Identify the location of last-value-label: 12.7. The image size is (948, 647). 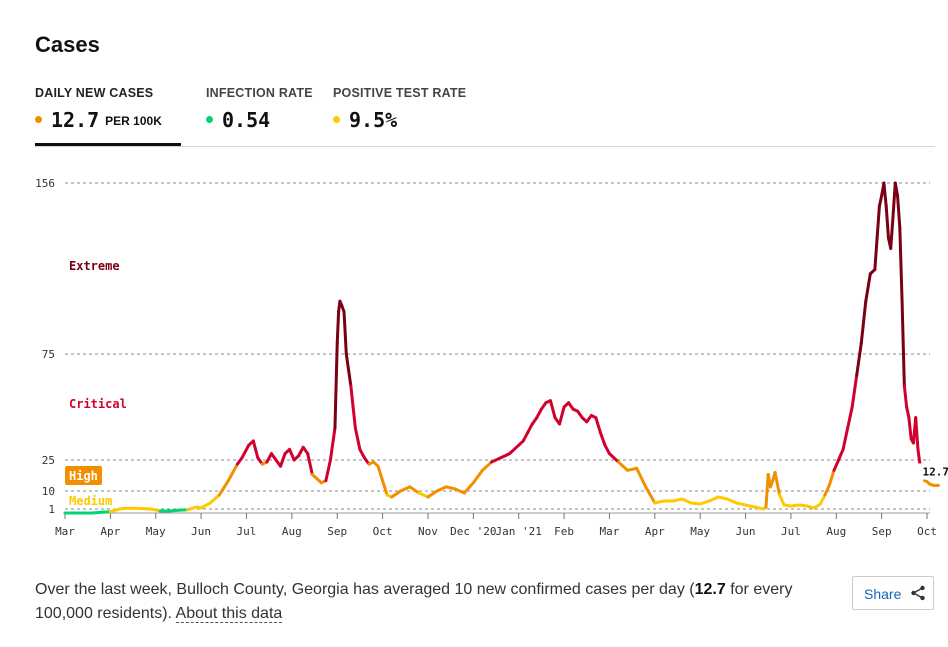
(935, 471).